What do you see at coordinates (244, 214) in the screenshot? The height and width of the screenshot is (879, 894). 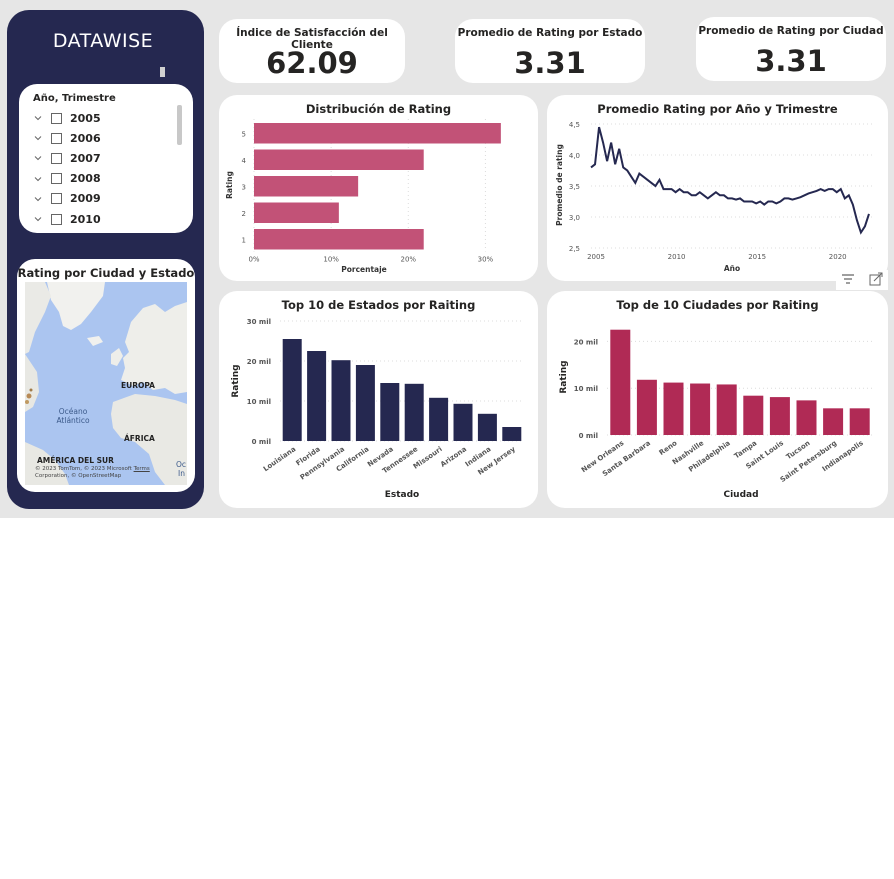 I see `y-tick-label: 2` at bounding box center [244, 214].